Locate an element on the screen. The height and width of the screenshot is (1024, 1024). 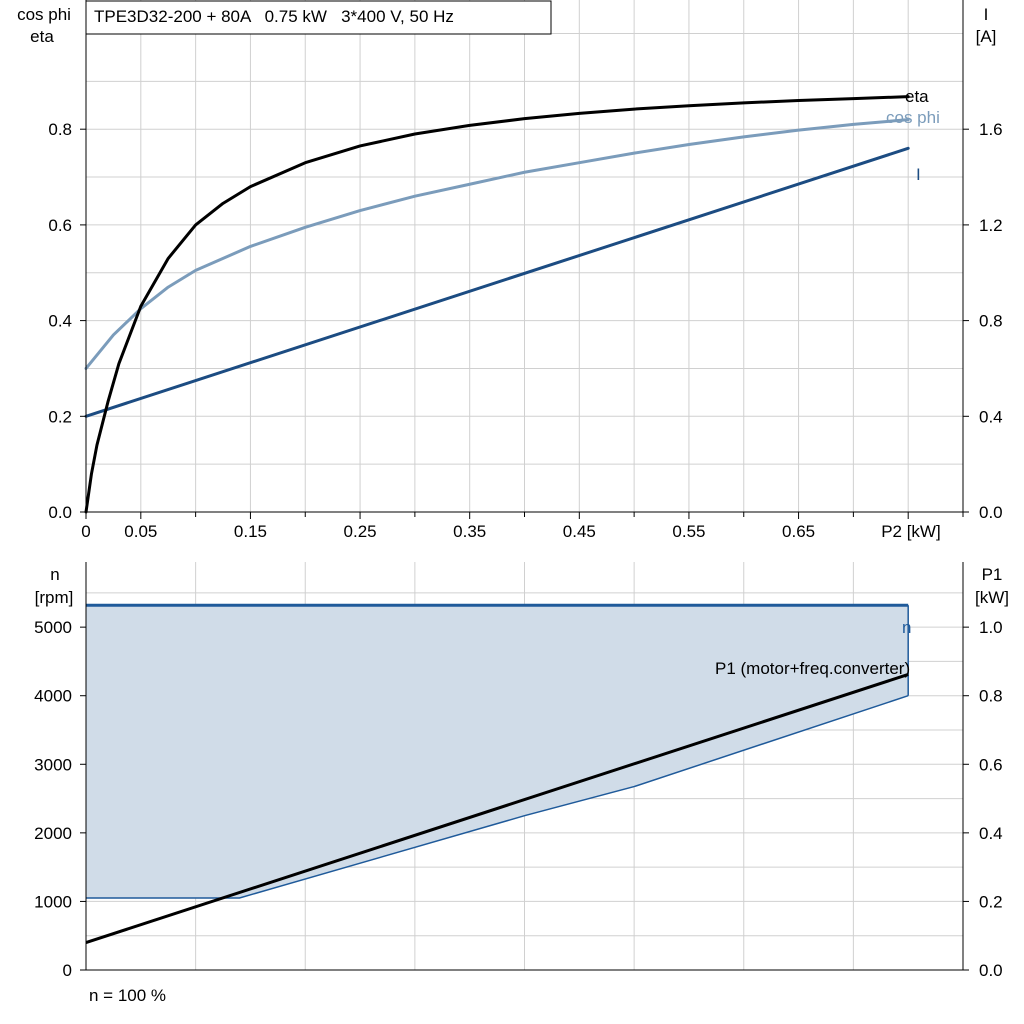
bottom-y-axis-title-left-line2: [rpm] is located at coordinates (54, 597).